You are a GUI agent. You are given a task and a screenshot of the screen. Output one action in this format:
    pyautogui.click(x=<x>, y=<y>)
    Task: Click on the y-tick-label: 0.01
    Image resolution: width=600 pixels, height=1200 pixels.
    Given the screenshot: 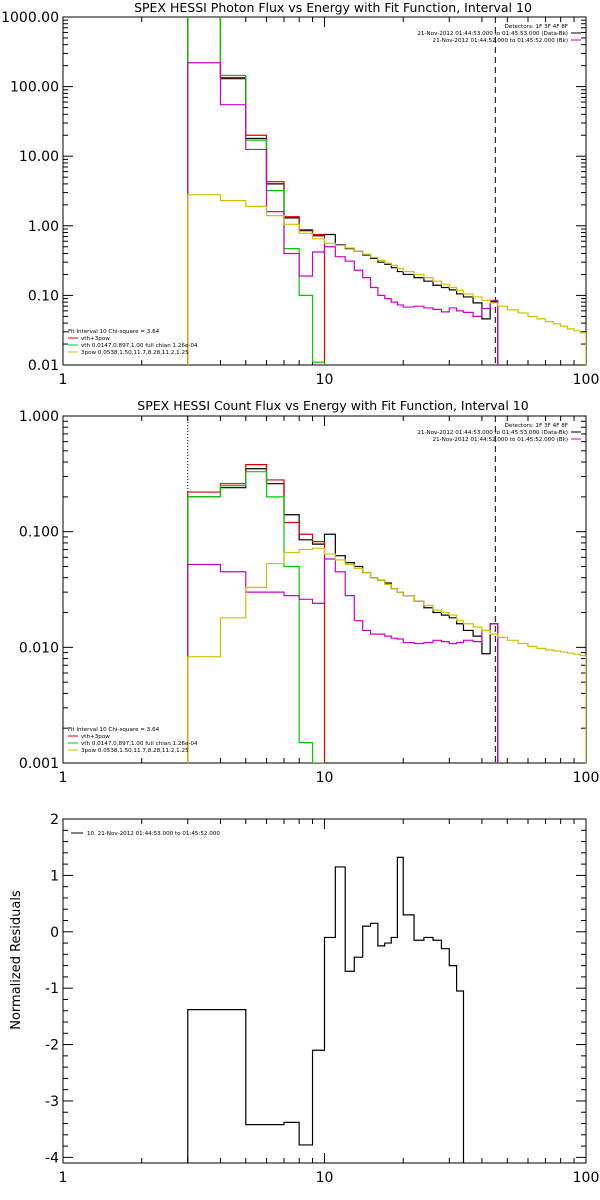 What is the action you would take?
    pyautogui.click(x=43, y=366)
    